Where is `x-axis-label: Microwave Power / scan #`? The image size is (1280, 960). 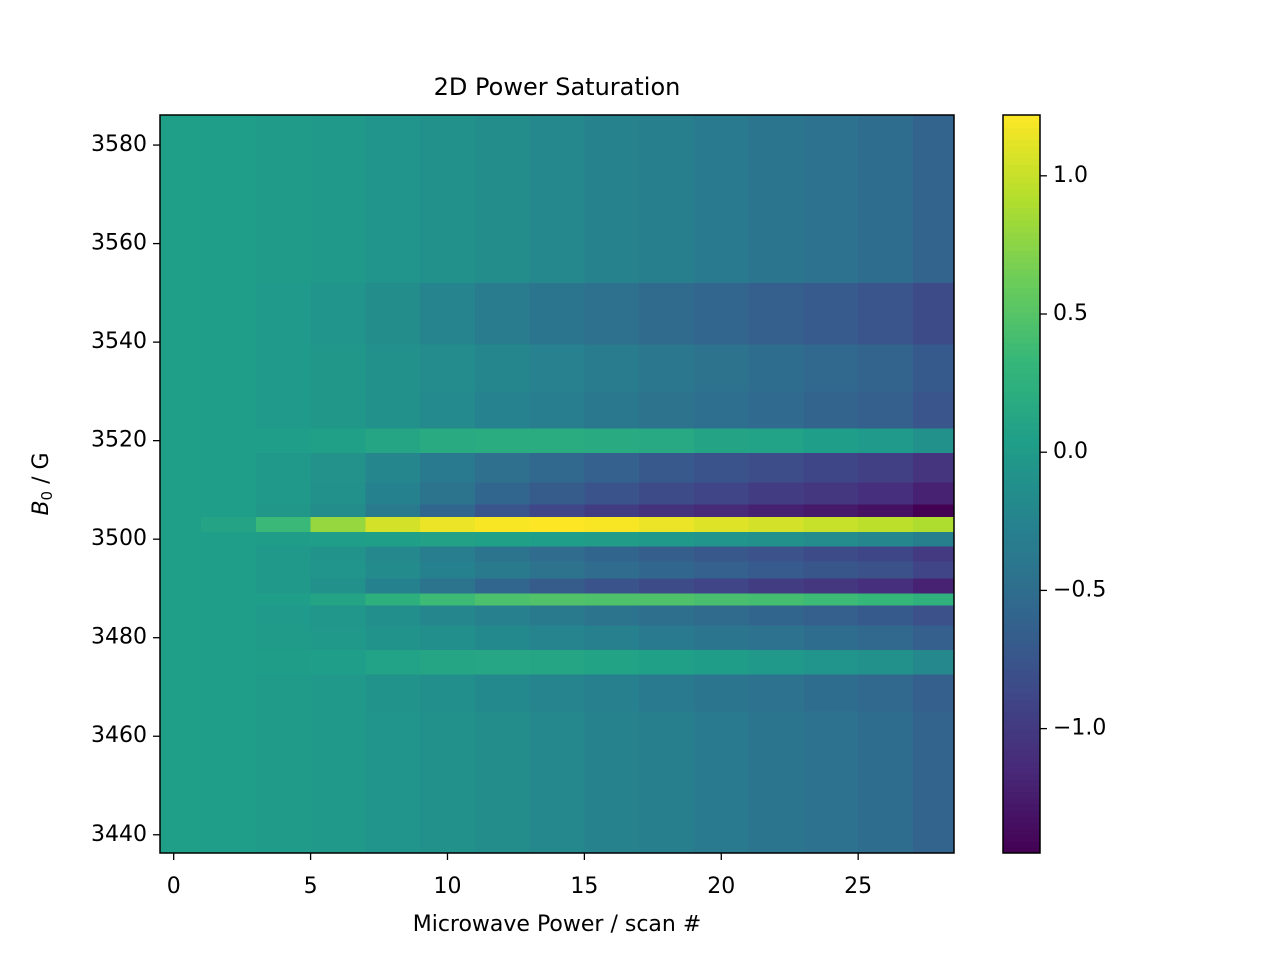
x-axis-label: Microwave Power / scan # is located at coordinates (557, 924).